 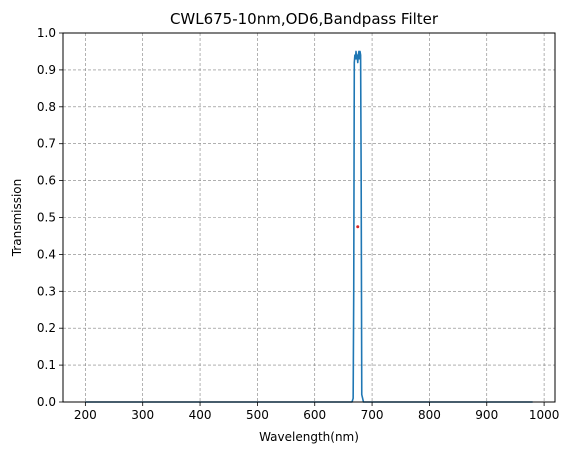 What do you see at coordinates (46, 181) in the screenshot?
I see `y-tick-label: 0.6` at bounding box center [46, 181].